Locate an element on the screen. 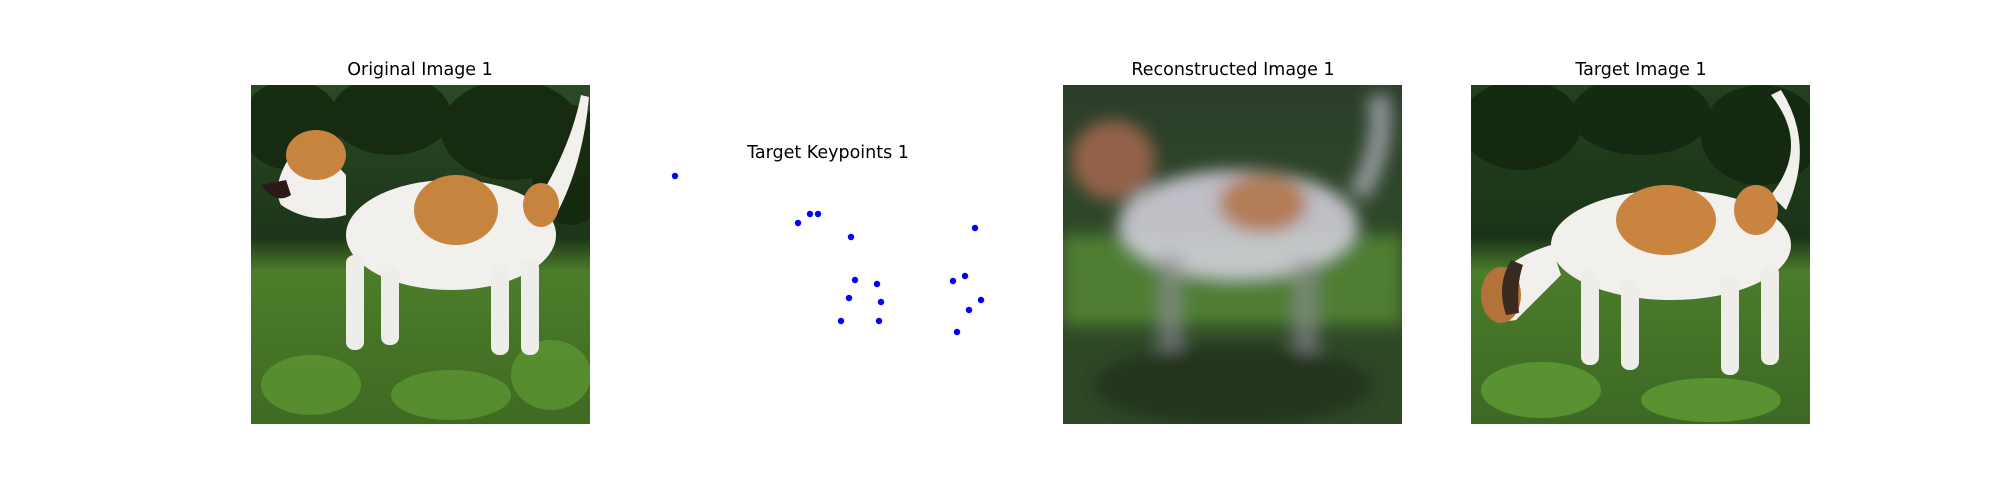 Image resolution: width=2000 pixels, height=500 pixels. reconstructed-image-title: Reconstructed Image 1 is located at coordinates (1233, 70).